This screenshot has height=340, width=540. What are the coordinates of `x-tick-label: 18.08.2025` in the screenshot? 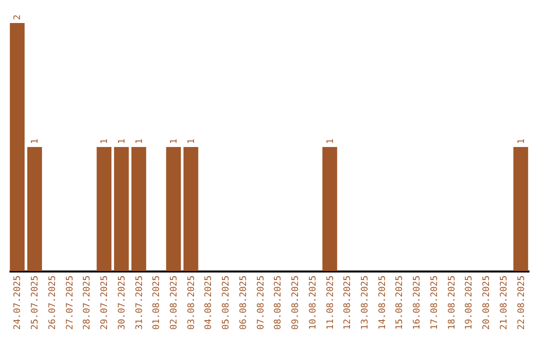 It's located at (452, 303).